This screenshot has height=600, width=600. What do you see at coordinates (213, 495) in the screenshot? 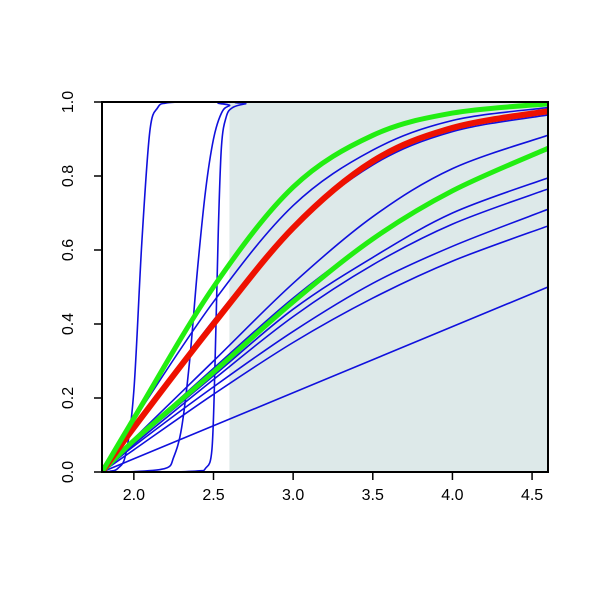
I see `x-tick-label: 2.5` at bounding box center [213, 495].